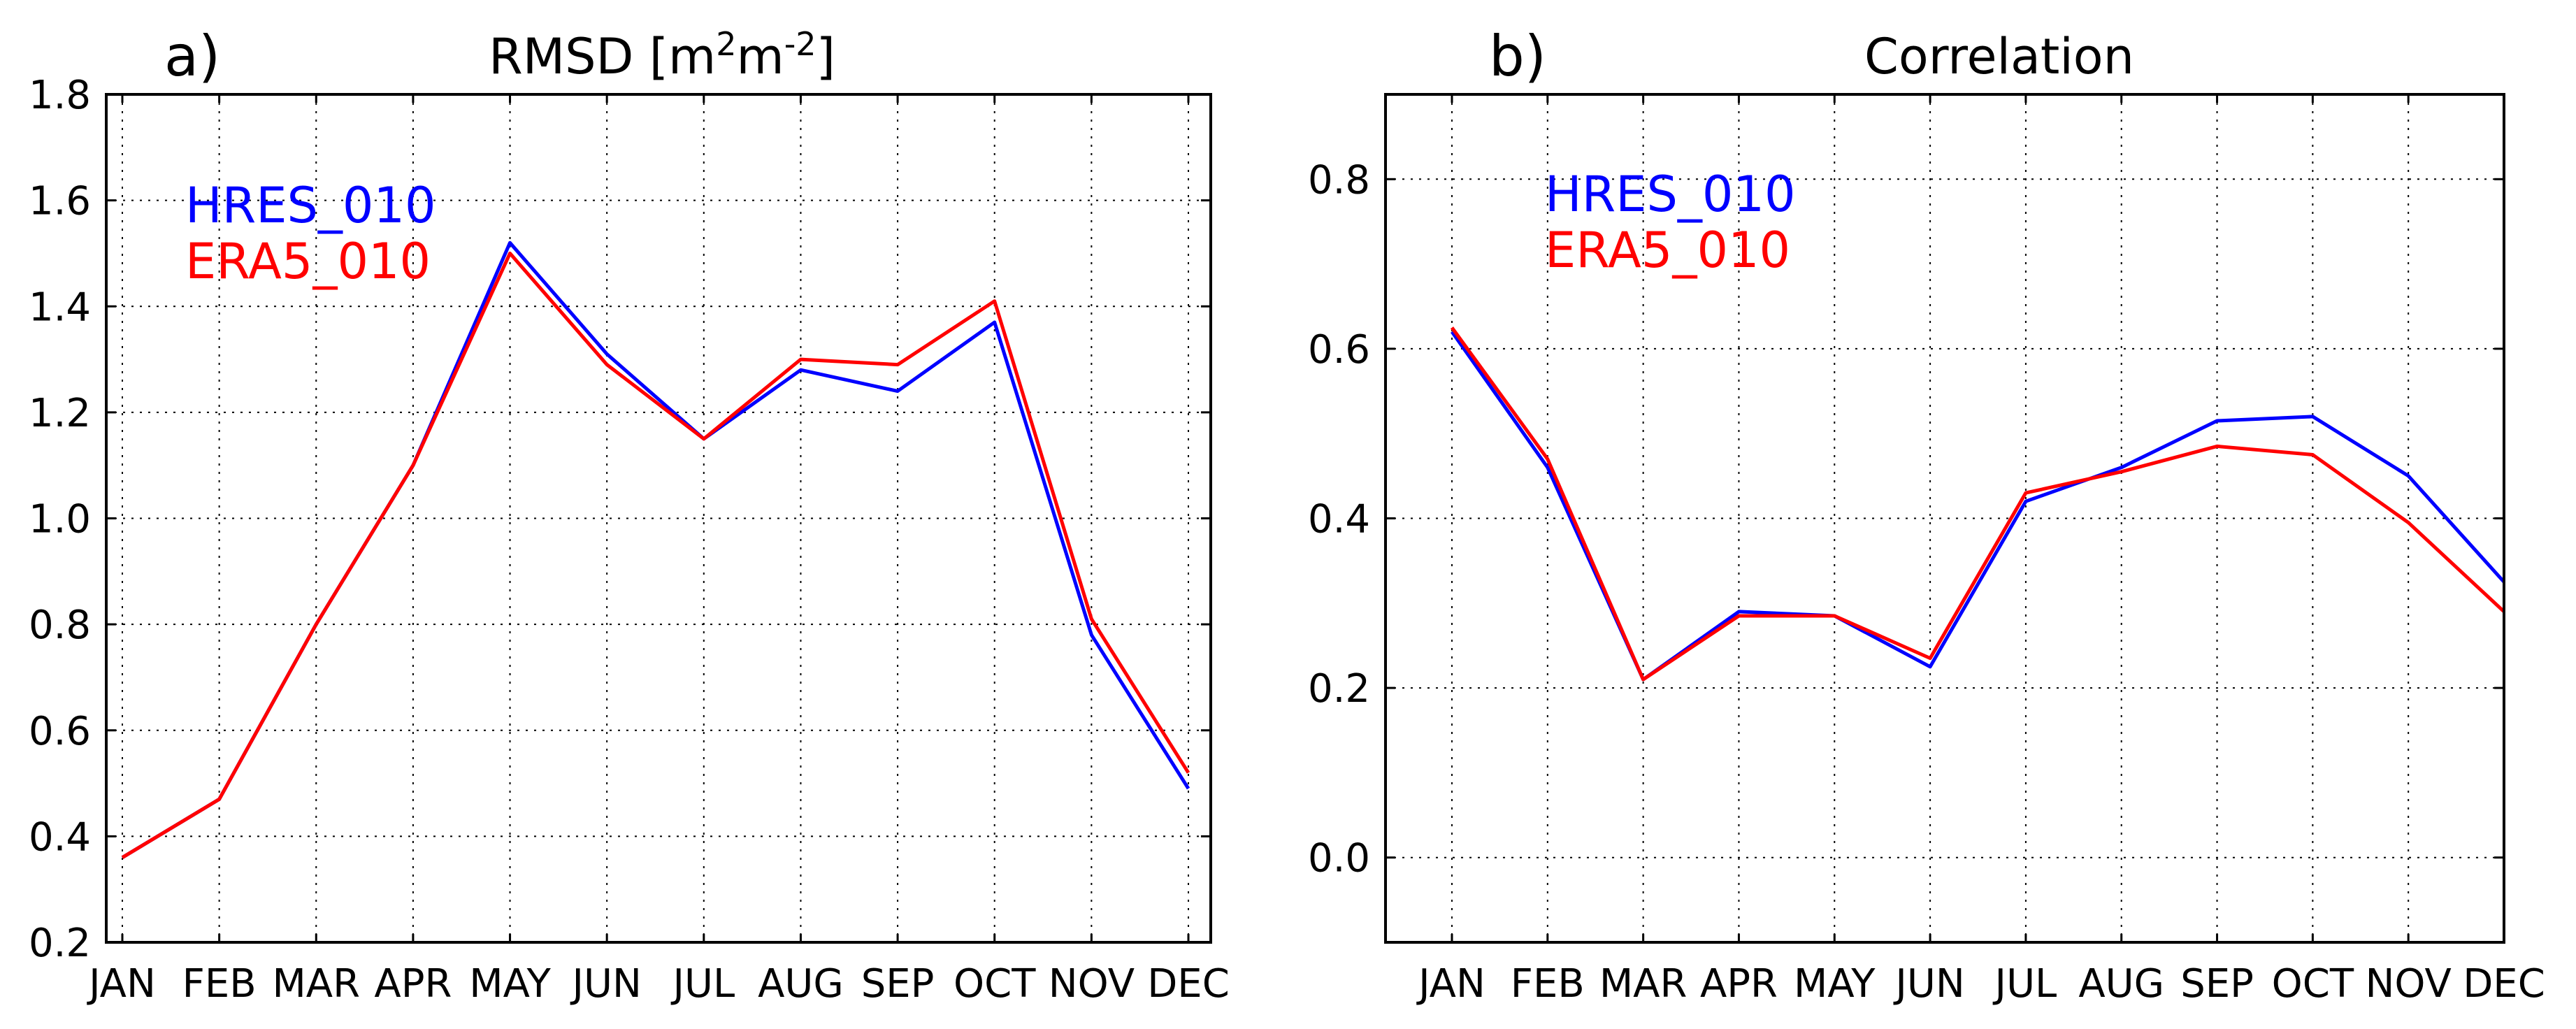 The width and height of the screenshot is (2576, 1029). I want to click on y-tick-label: 1.4, so click(60, 307).